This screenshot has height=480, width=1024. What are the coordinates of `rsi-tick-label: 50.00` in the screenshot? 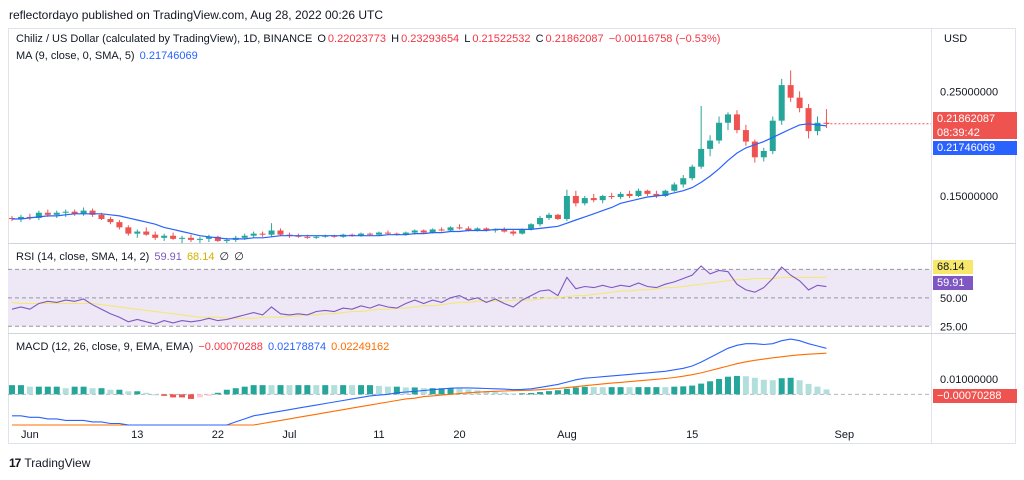 It's located at (954, 299).